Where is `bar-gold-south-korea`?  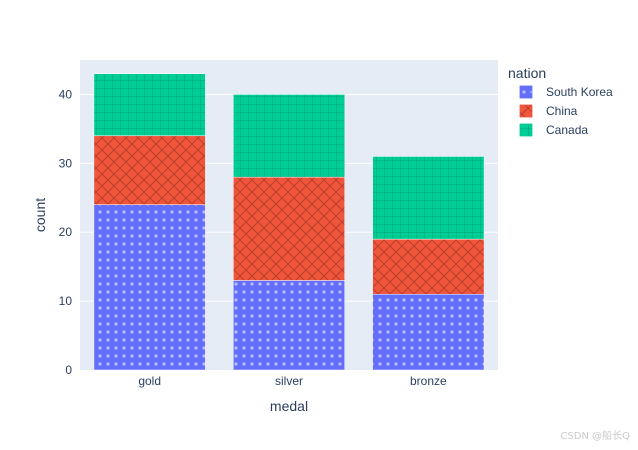
bar-gold-south-korea is located at coordinates (149, 287).